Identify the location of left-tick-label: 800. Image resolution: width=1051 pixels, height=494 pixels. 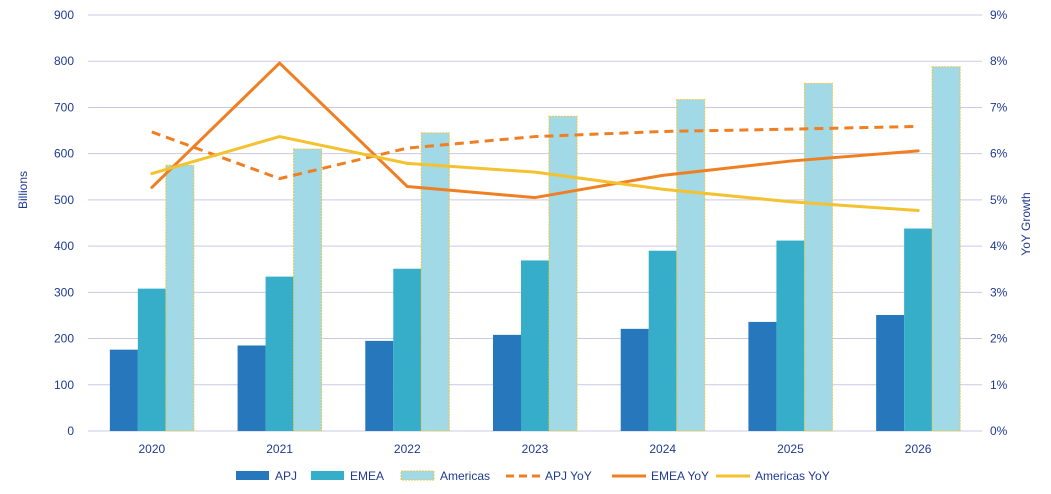
(64, 61).